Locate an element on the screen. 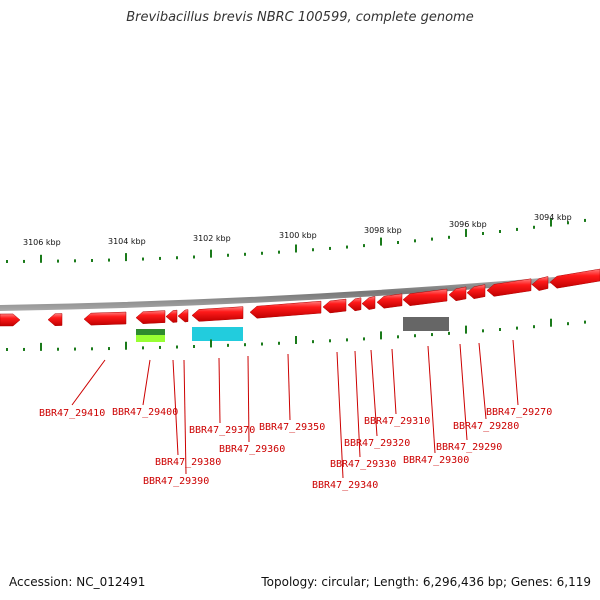 Image resolution: width=600 pixels, height=600 pixels. gene-label: BBR47_29370 is located at coordinates (222, 430).